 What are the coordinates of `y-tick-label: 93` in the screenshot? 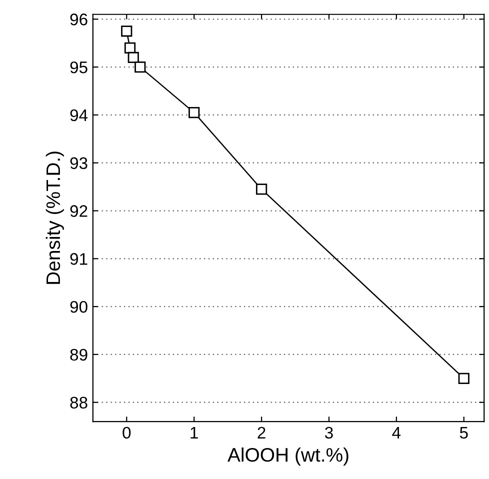 It's located at (79, 163).